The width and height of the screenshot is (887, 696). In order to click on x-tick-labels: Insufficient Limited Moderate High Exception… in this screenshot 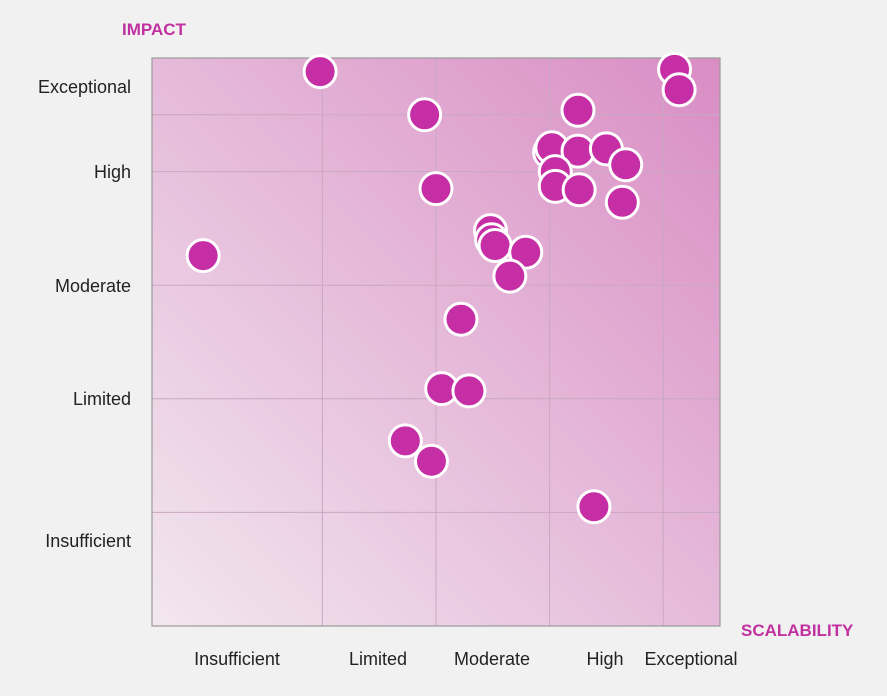, I will do `click(465, 659)`.